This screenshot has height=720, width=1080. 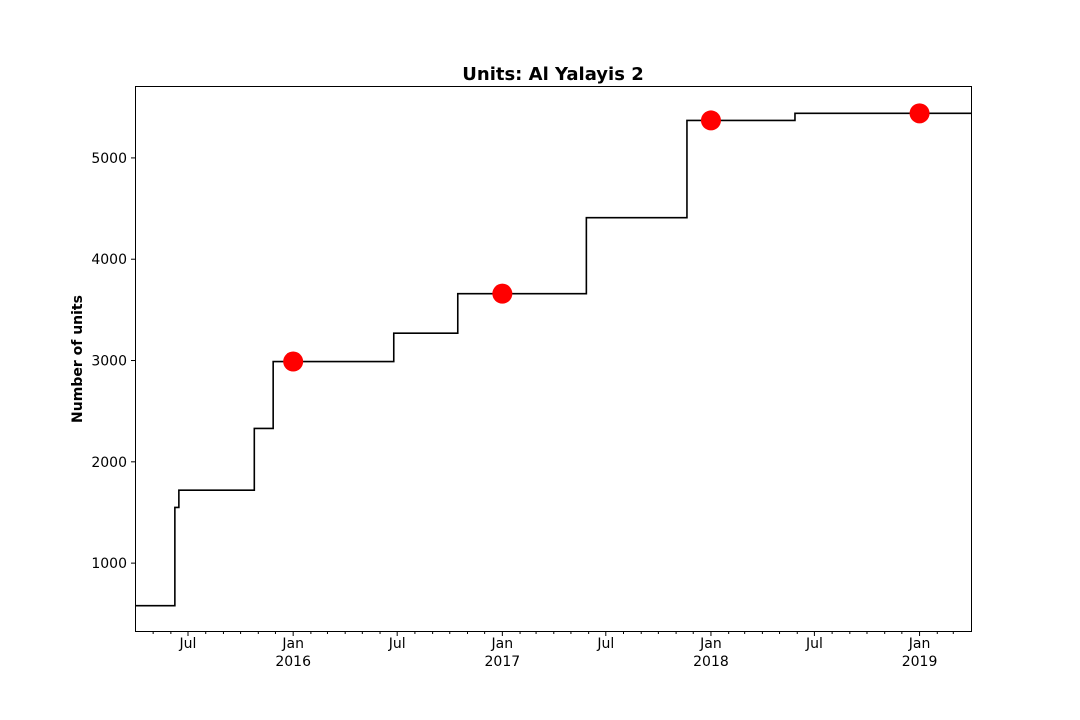 What do you see at coordinates (920, 662) in the screenshot?
I see `x-tick-year-label: 2019` at bounding box center [920, 662].